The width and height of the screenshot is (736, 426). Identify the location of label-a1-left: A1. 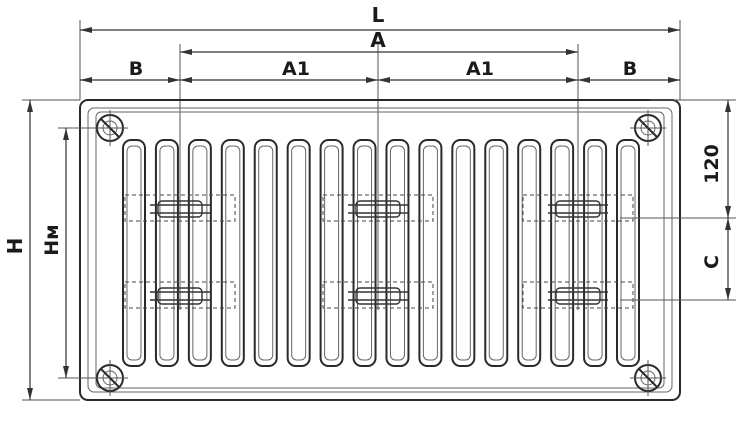
(296, 69).